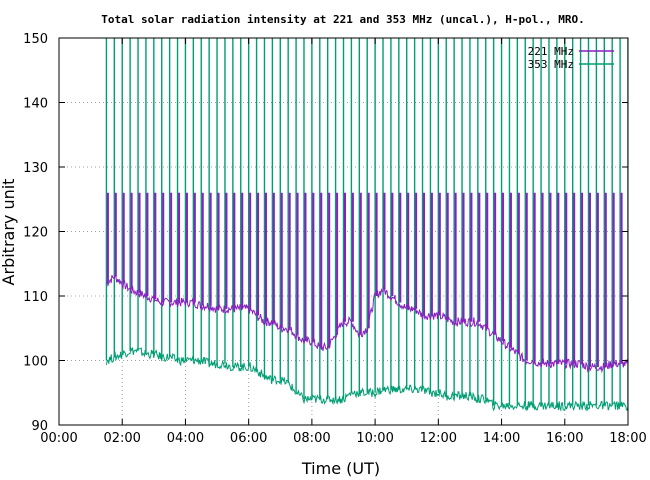 The height and width of the screenshot is (480, 650). What do you see at coordinates (551, 64) in the screenshot?
I see `legend-label: 353 MHz` at bounding box center [551, 64].